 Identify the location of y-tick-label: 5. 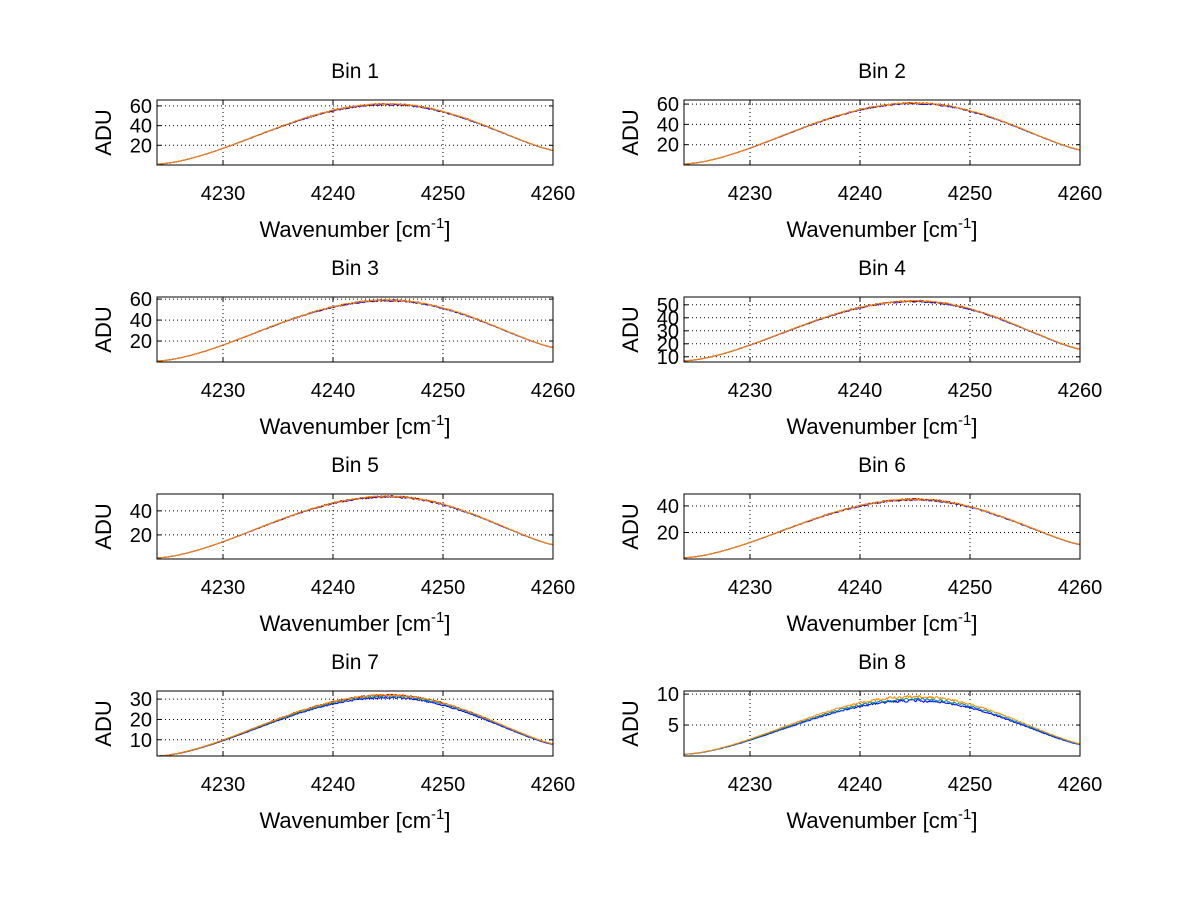
(673, 726).